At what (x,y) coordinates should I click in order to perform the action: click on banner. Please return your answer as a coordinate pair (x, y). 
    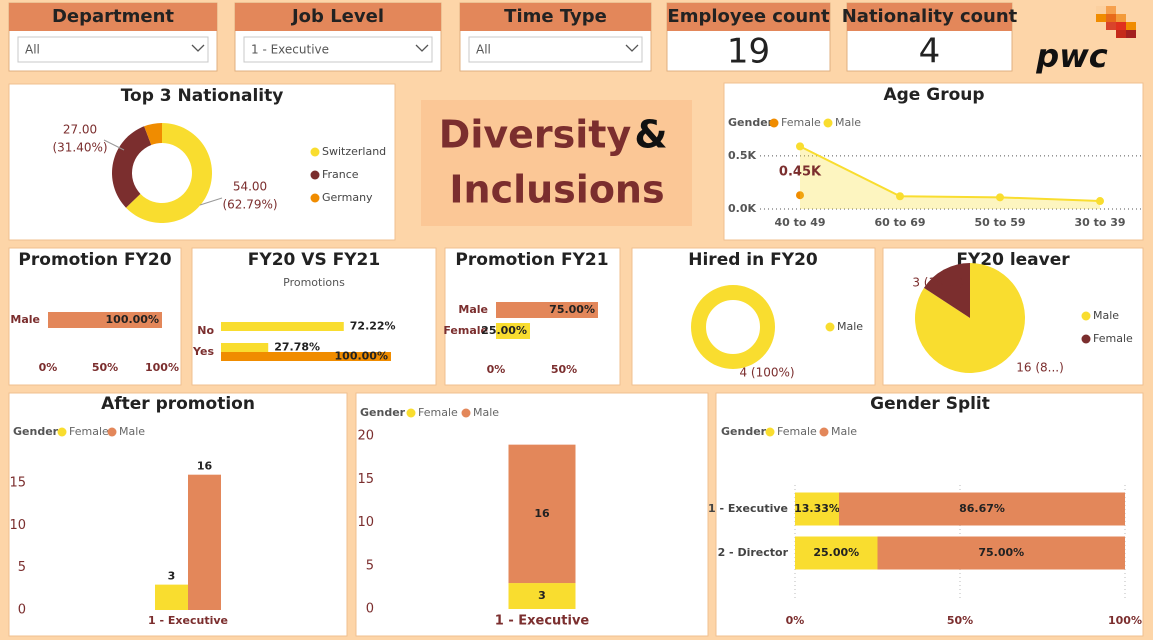
    Looking at the image, I should click on (556, 163).